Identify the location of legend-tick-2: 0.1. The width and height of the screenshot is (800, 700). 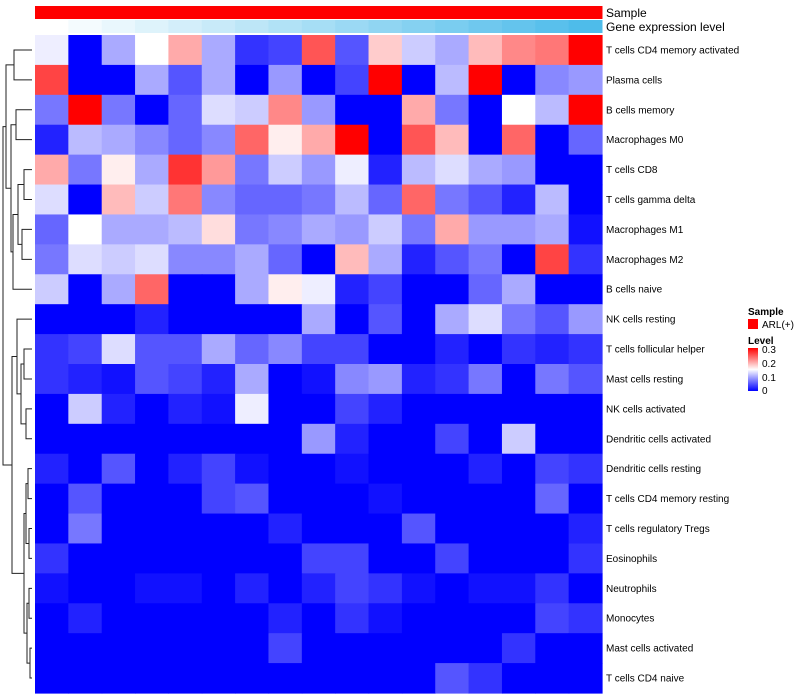
(769, 378).